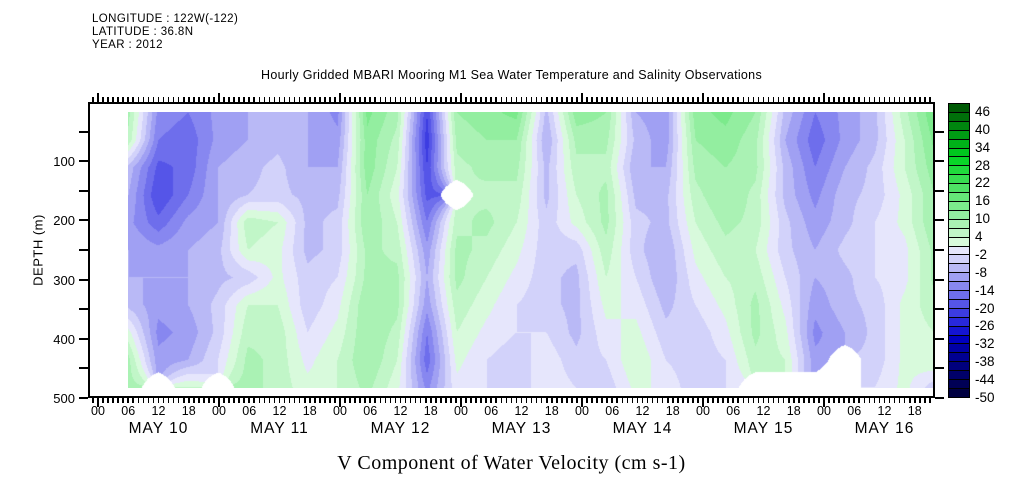  I want to click on colorbar-tick-label: 22, so click(983, 183).